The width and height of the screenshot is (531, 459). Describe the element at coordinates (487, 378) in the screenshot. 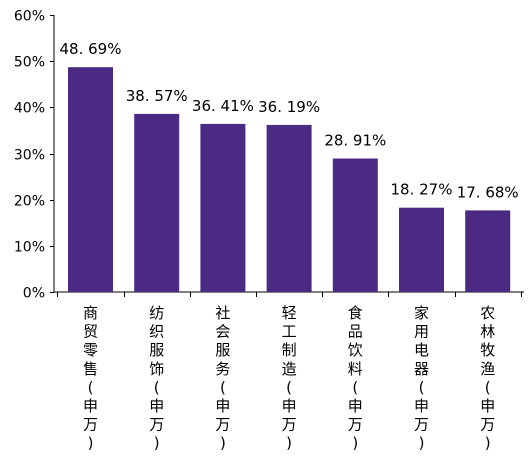

I see `category-label-7: 农林牧渔(申万)` at that location.